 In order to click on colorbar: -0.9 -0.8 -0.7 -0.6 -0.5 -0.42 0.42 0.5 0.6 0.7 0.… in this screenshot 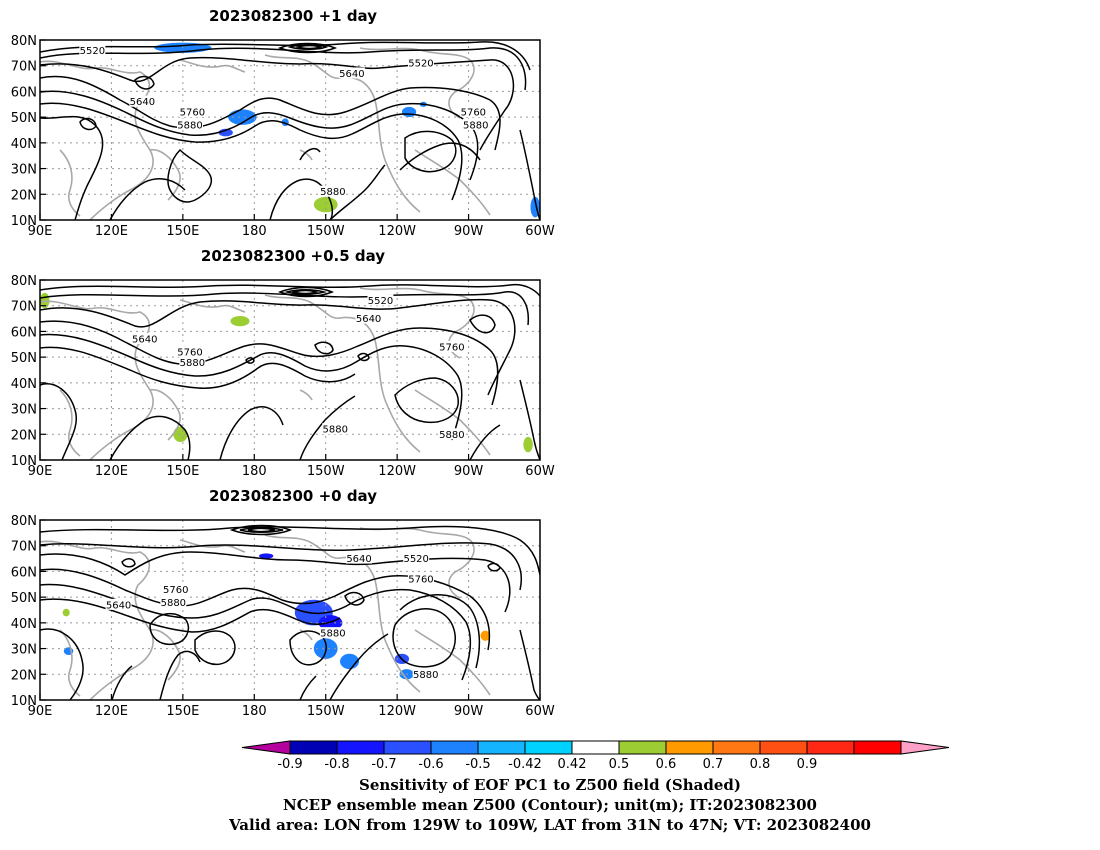, I will do `click(595, 756)`.